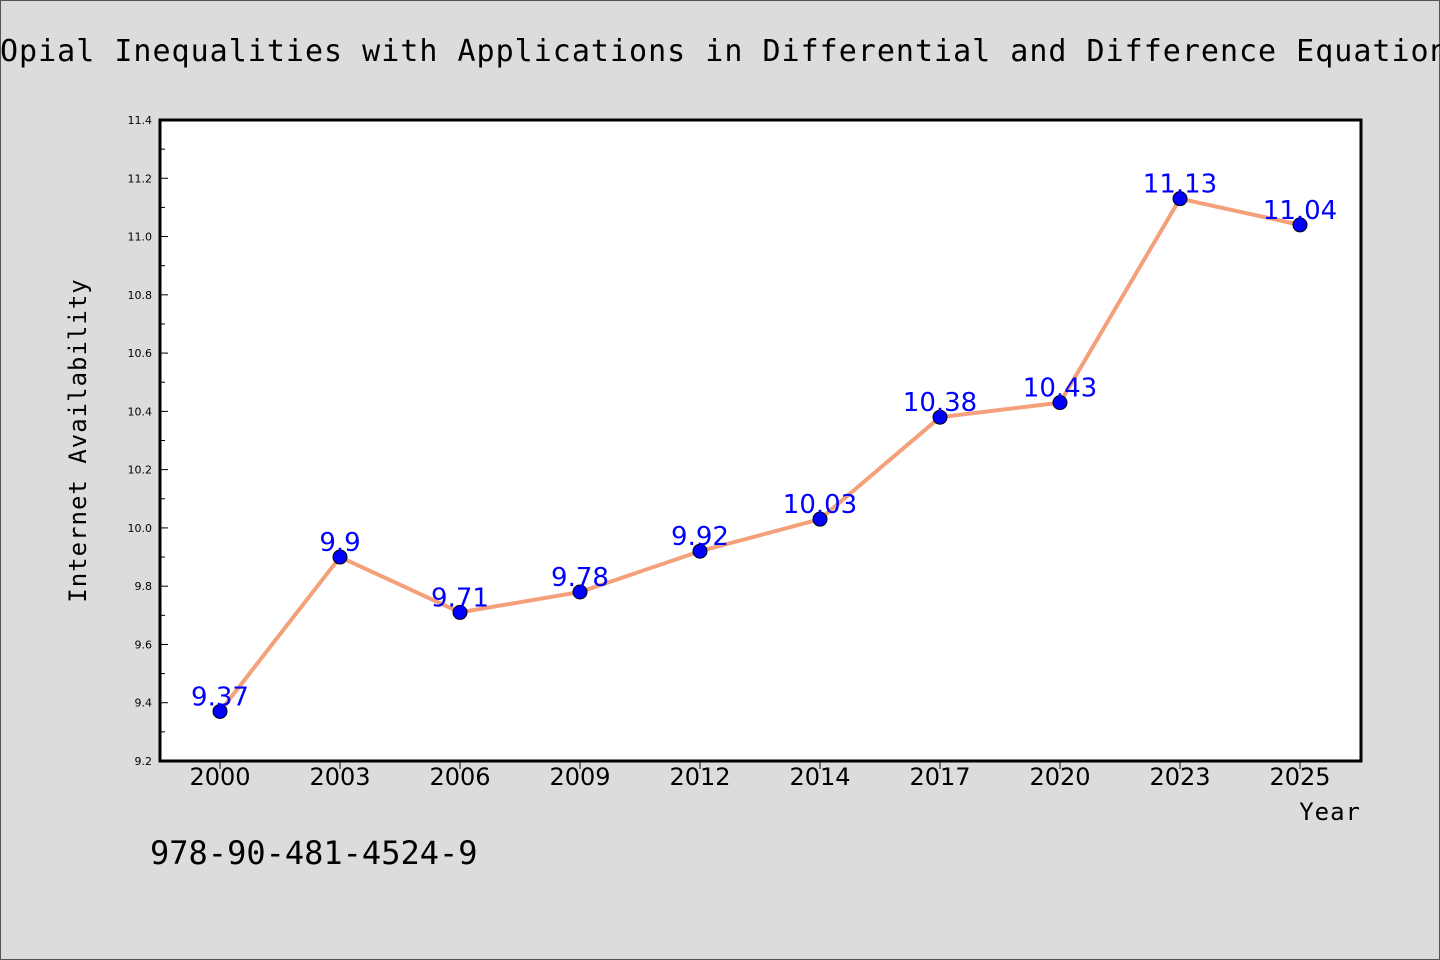  I want to click on y-tick-label: 10.4, so click(140, 411).